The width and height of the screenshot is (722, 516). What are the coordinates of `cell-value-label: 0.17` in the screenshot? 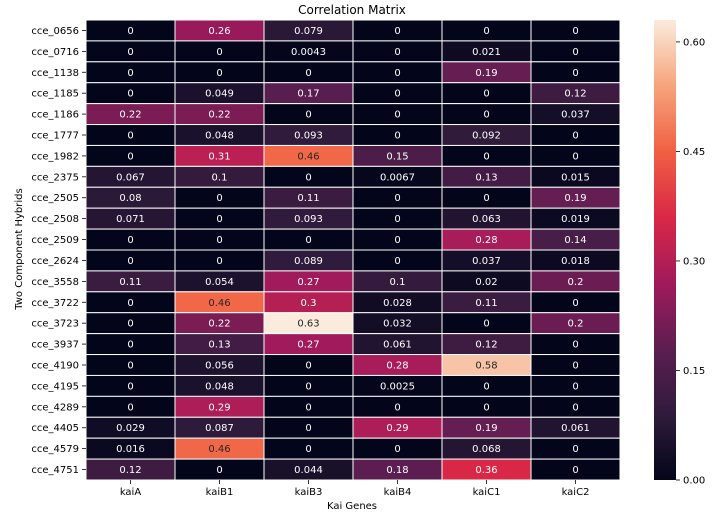 It's located at (308, 94).